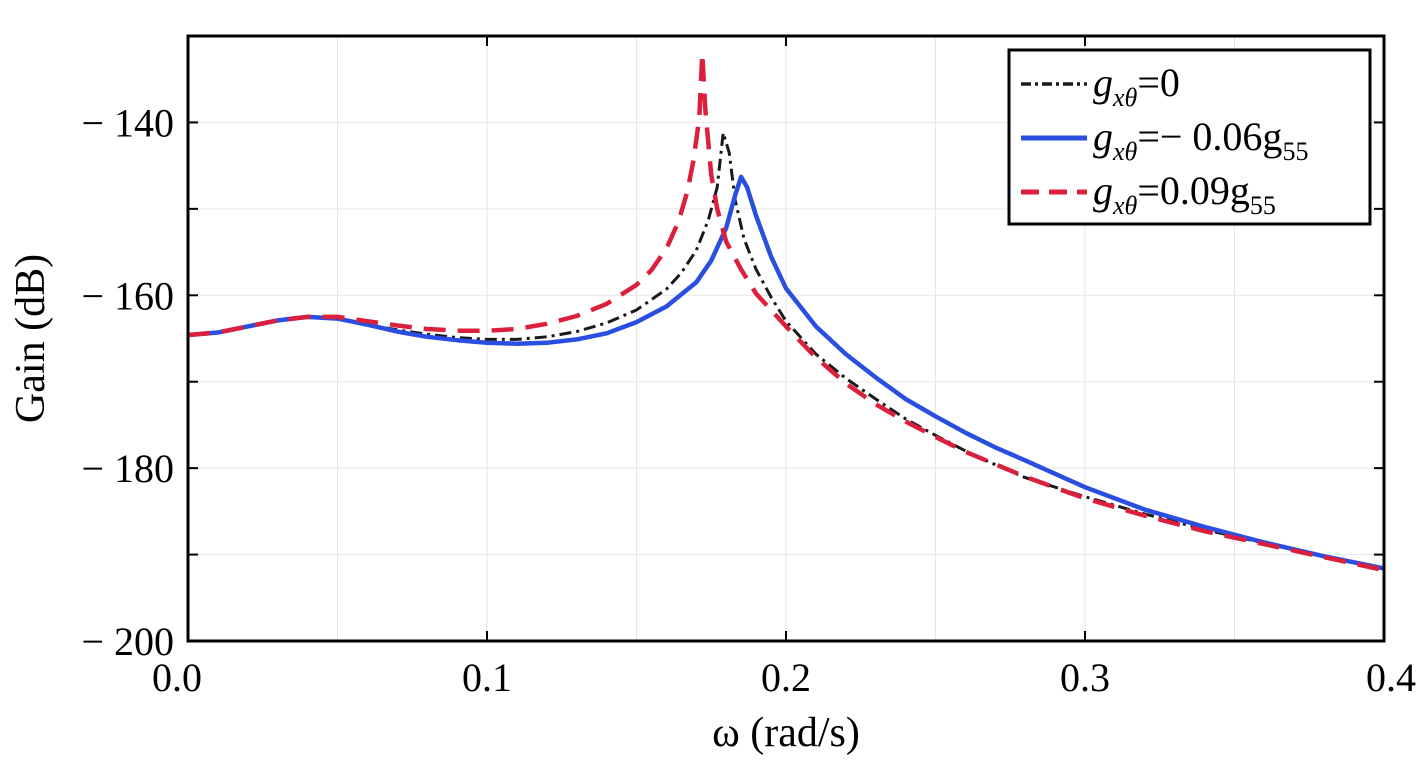 The image size is (1418, 761). Describe the element at coordinates (127, 122) in the screenshot. I see `y-tick-label-0: − 140` at that location.